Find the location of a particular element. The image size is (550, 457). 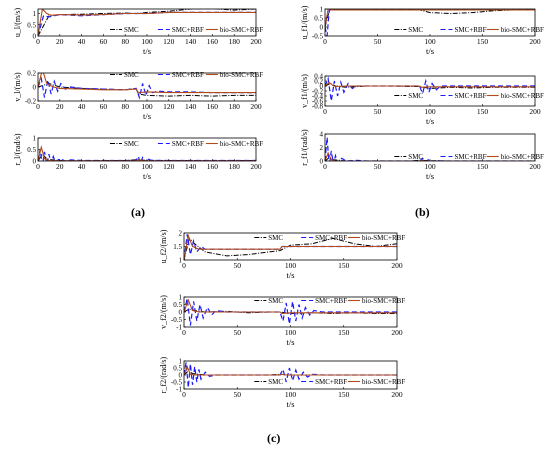

y-tick-label: -0.6 is located at coordinates (318, 102).